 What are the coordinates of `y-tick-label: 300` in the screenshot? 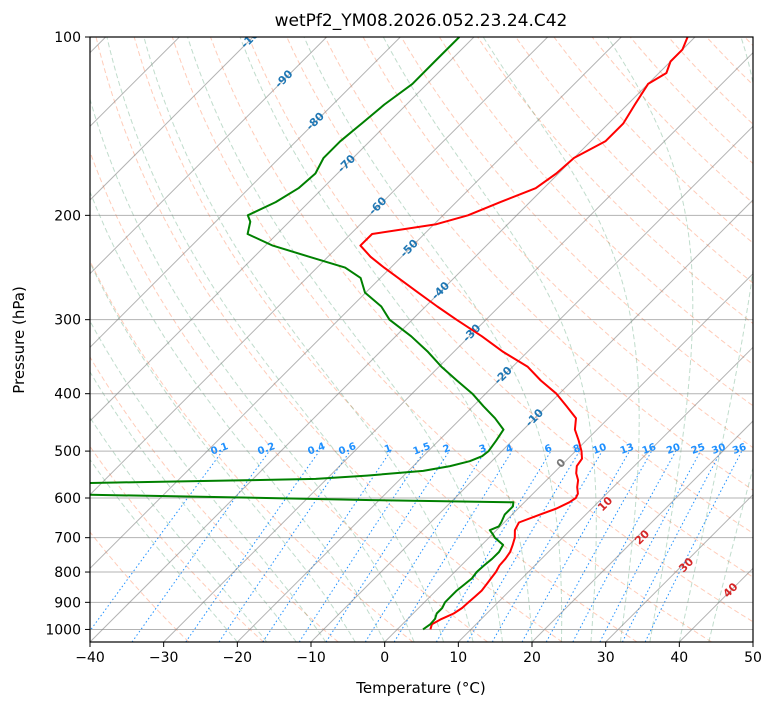 It's located at (67, 321).